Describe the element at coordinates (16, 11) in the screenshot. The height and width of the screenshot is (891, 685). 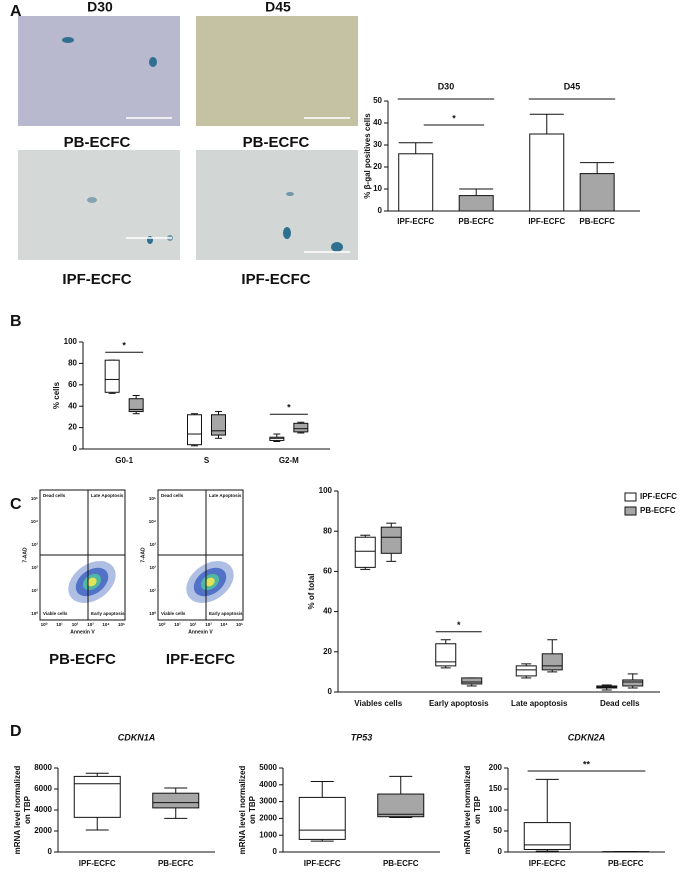
I see `panel-label: A` at that location.